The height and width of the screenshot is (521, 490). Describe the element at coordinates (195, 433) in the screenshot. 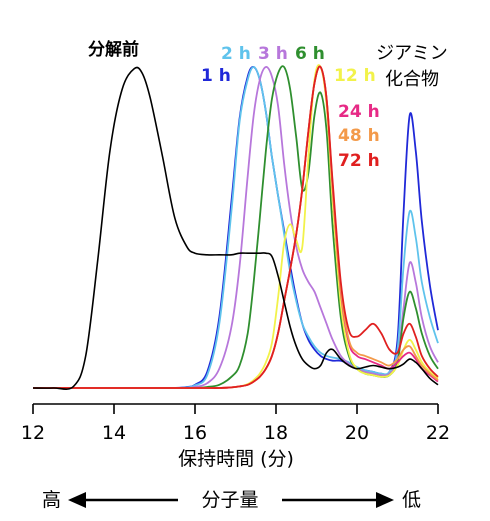

I see `x-tick-label: 16` at that location.